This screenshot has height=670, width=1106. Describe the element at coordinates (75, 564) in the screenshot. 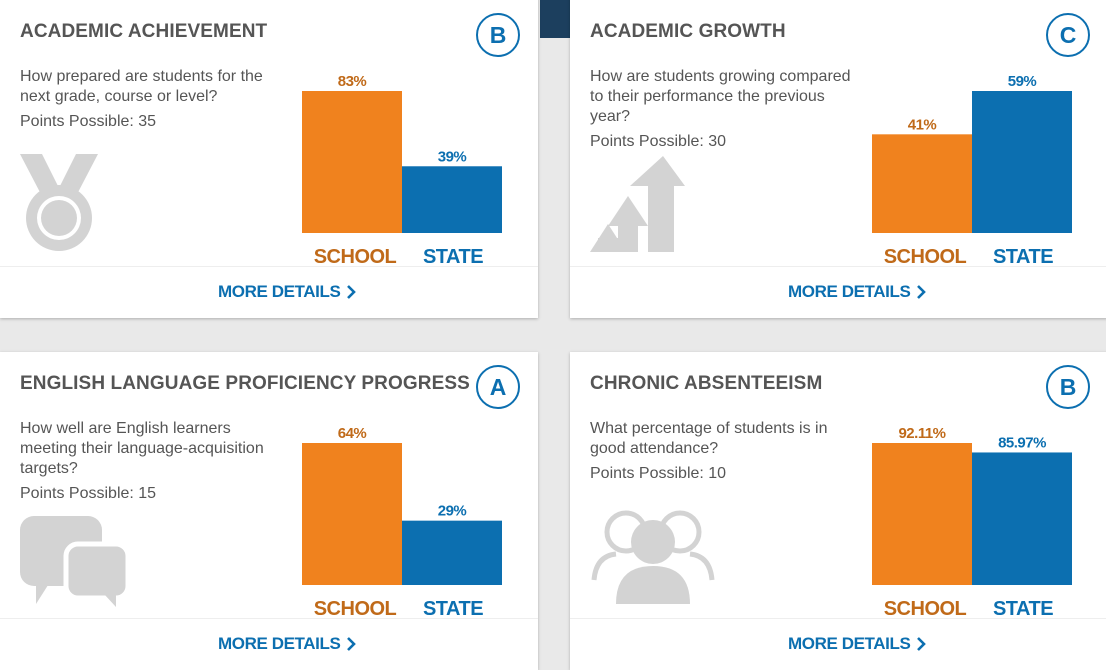

I see `speech-bubbles-icon` at that location.